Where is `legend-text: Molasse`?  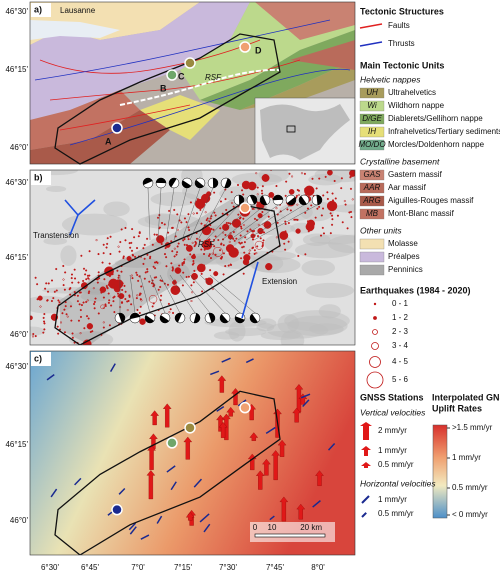
legend-text: Molasse is located at coordinates (403, 243).